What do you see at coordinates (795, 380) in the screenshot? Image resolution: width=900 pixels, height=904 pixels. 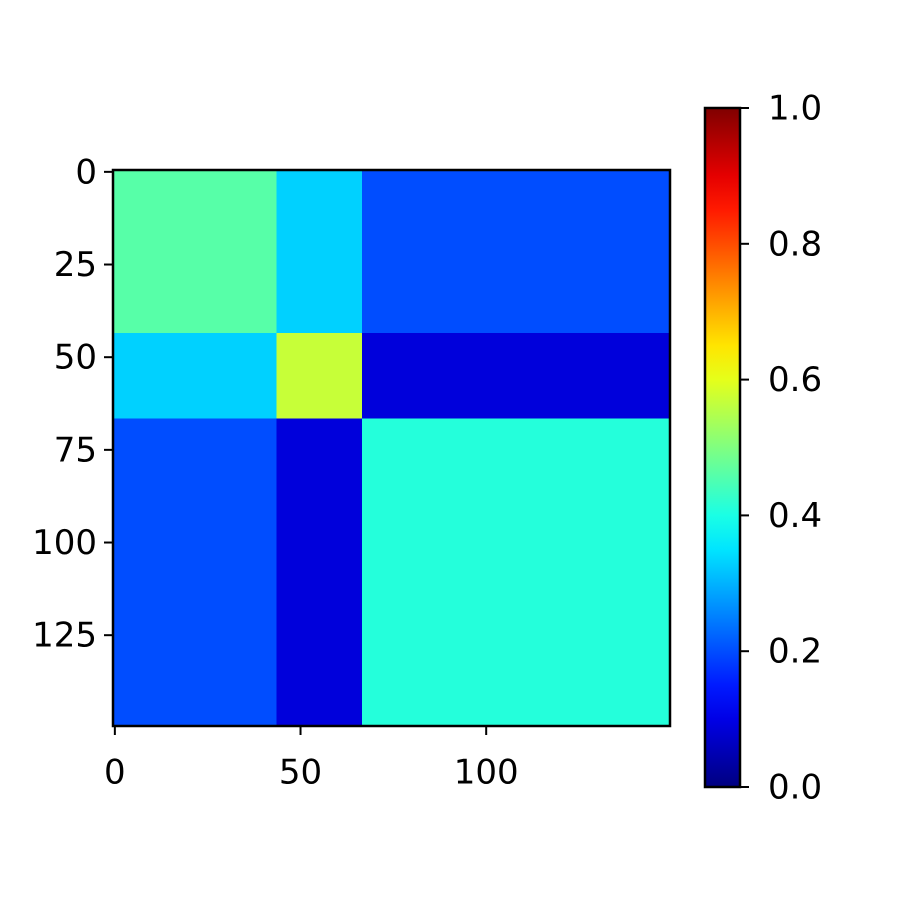 I see `colorbar-tick-label: 0.6` at bounding box center [795, 380].